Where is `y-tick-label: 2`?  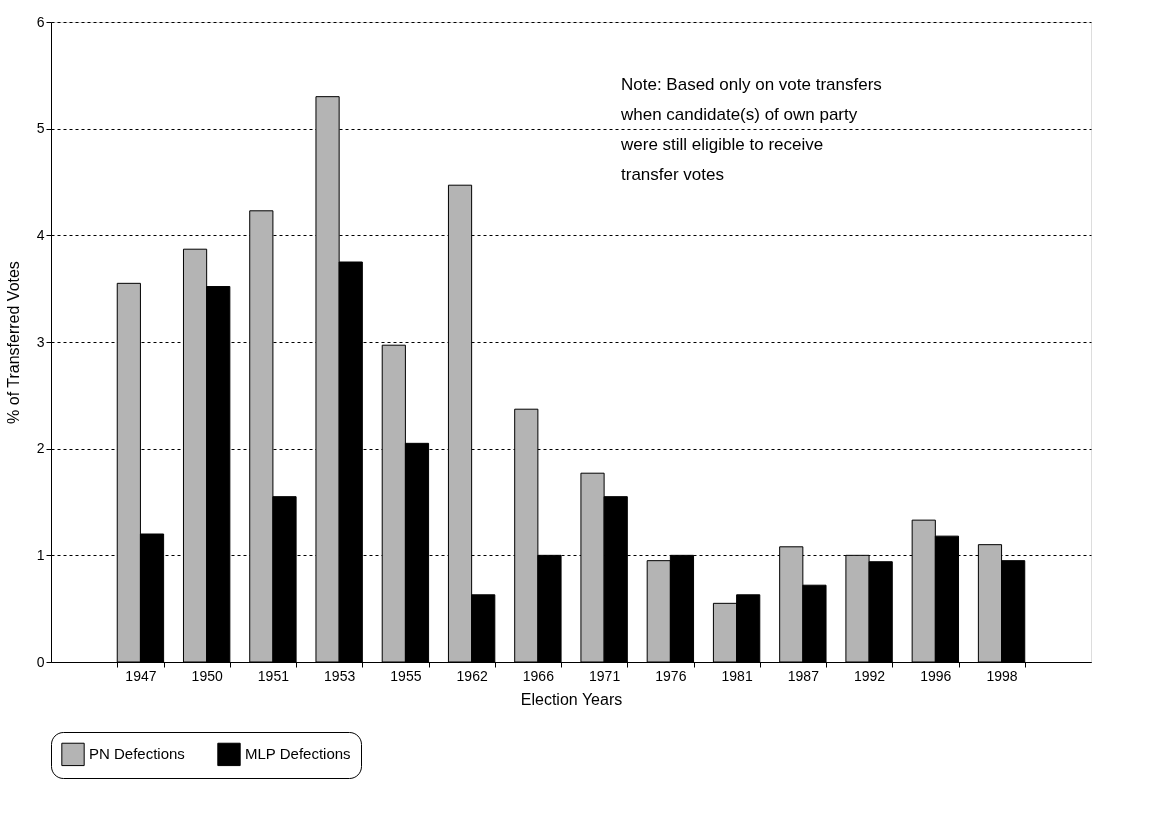 y-tick-label: 2 is located at coordinates (40, 448).